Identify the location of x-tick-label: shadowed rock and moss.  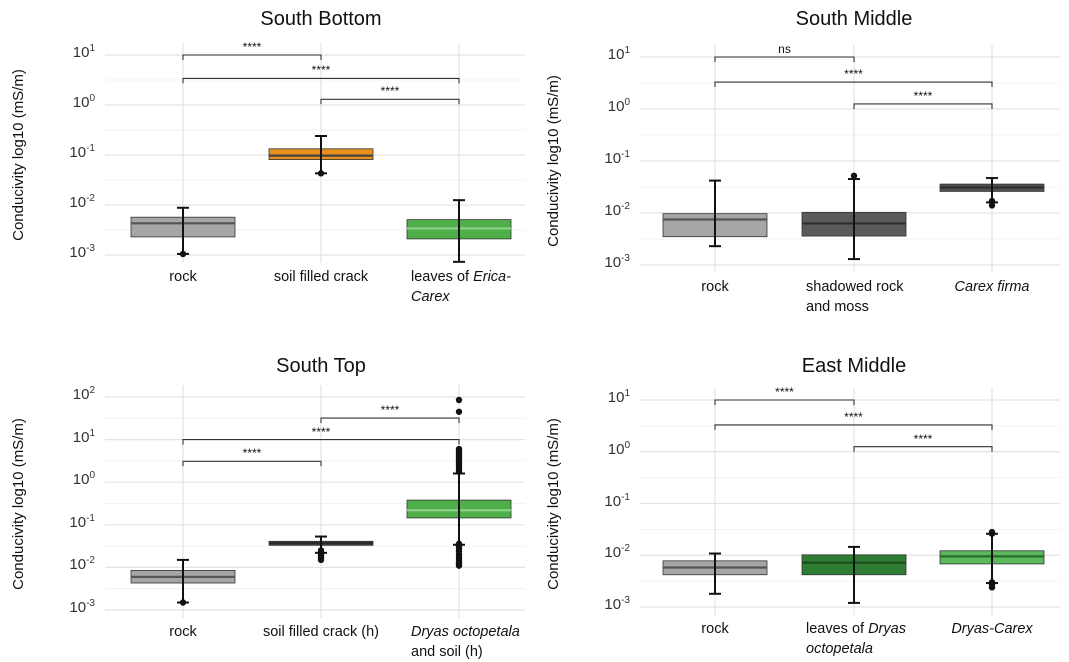
(855, 297).